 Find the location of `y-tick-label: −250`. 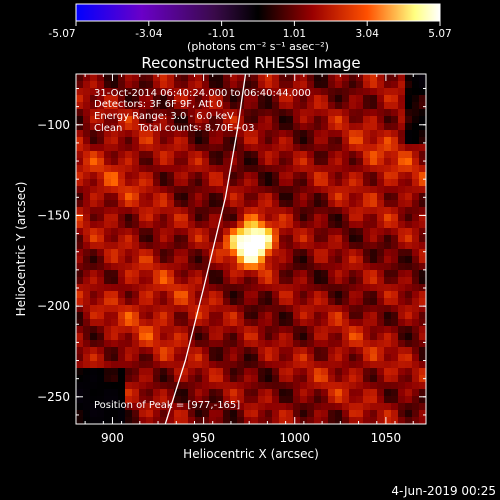

y-tick-label: −250 is located at coordinates (53, 397).